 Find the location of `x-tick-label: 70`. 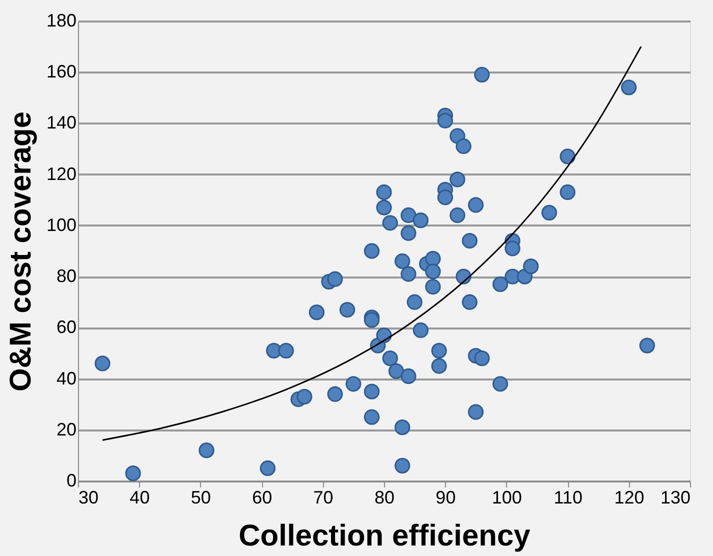

x-tick-label: 70 is located at coordinates (323, 498).